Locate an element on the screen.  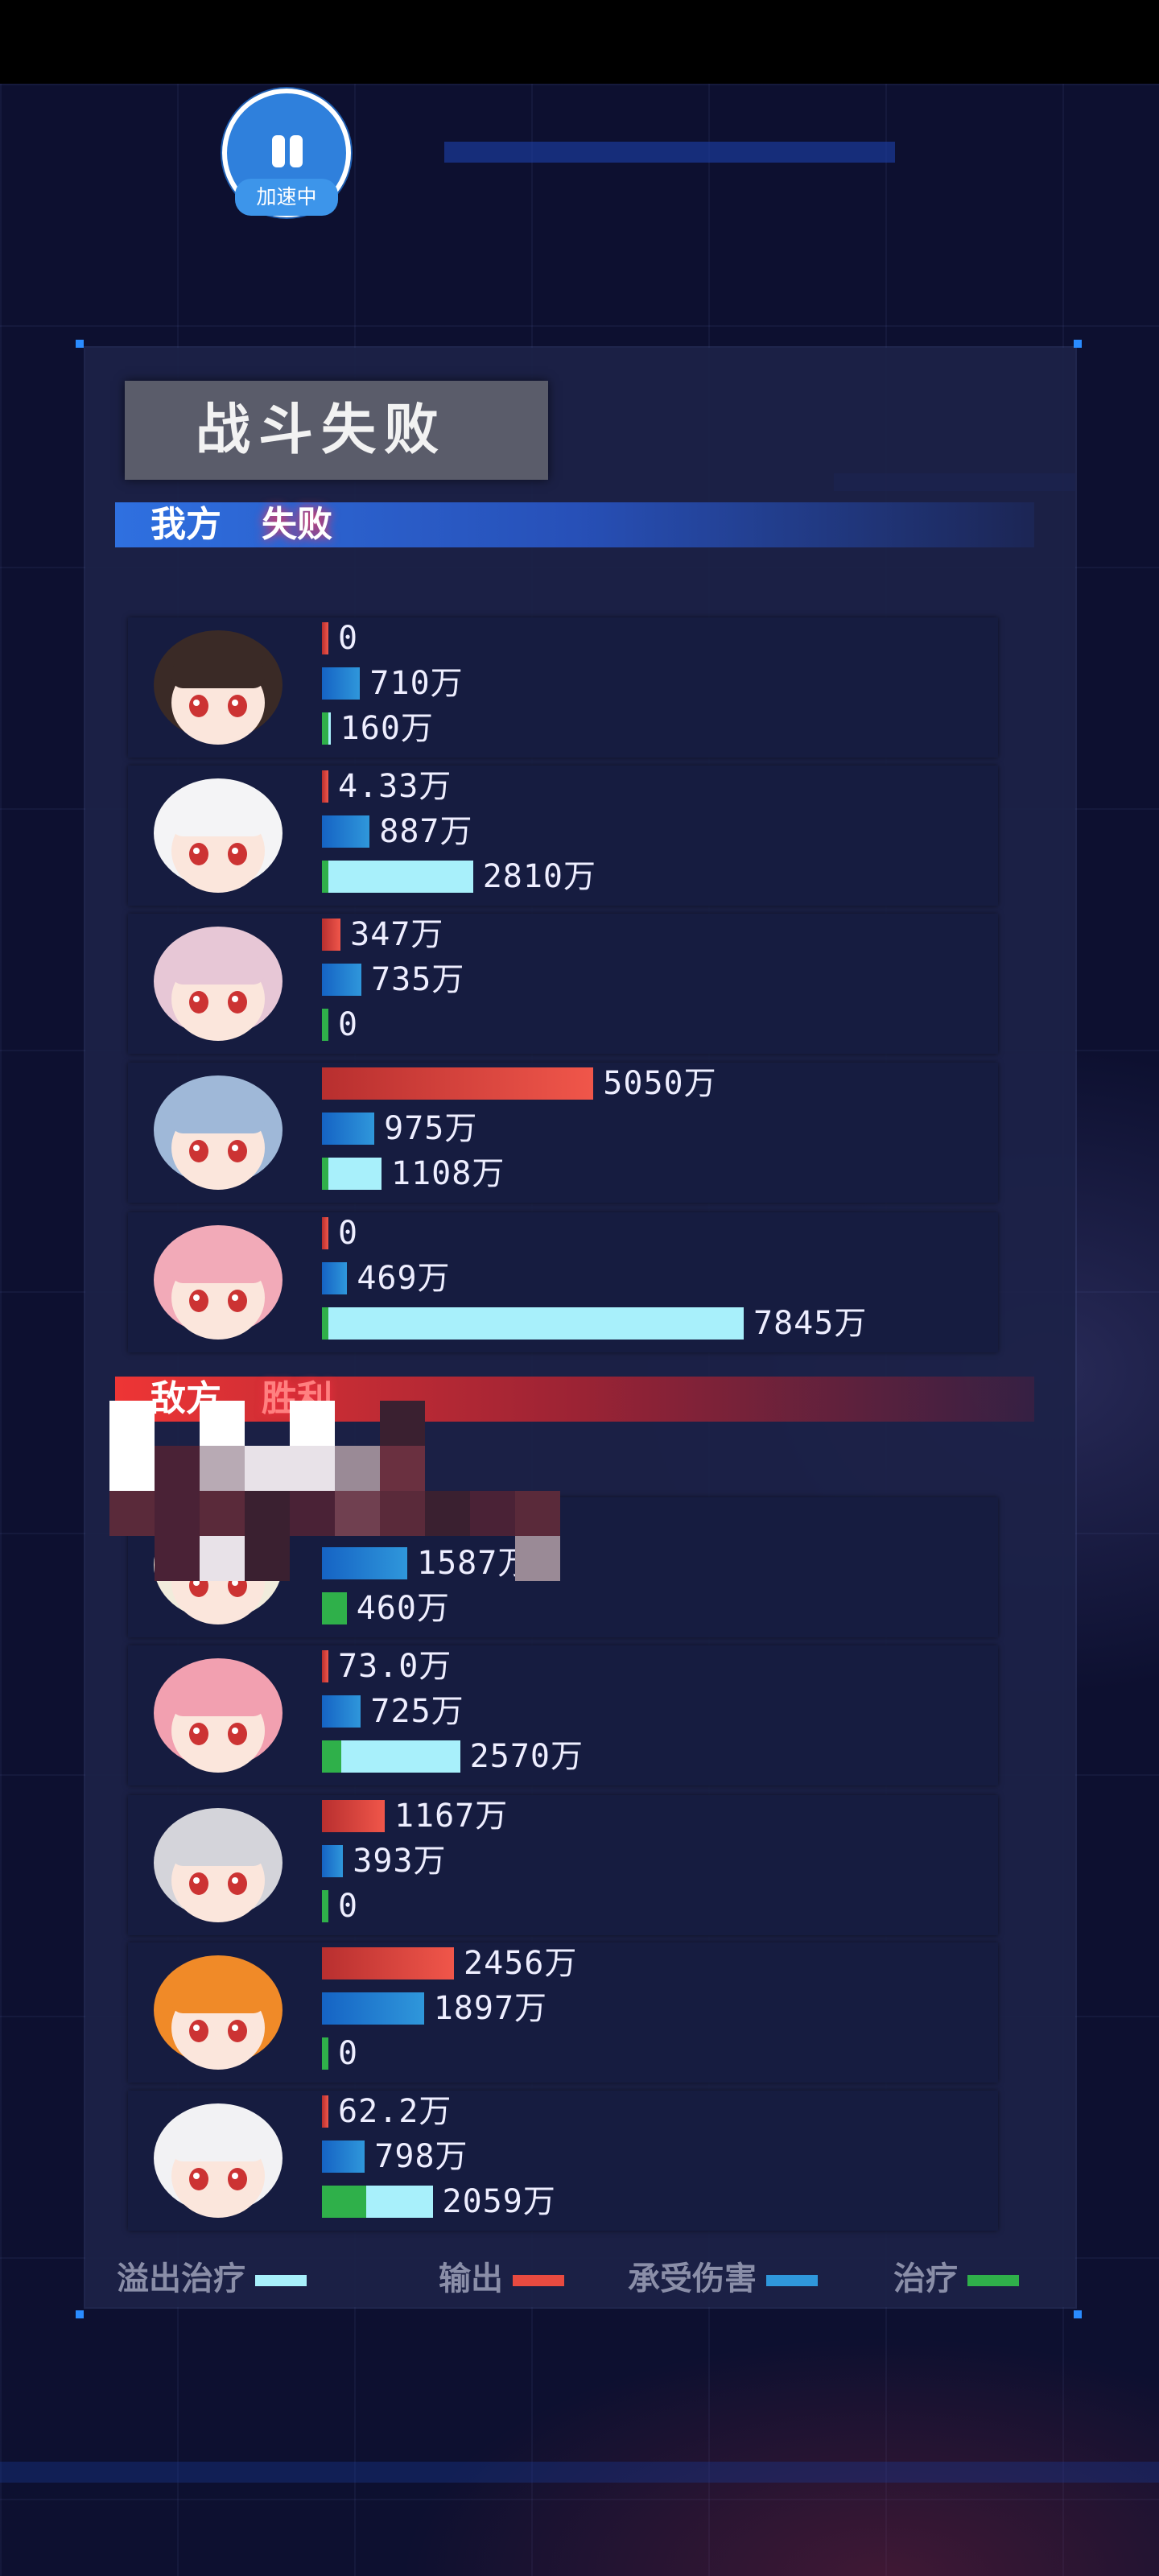
legend-label: 溢出治疗 is located at coordinates (181, 2278).